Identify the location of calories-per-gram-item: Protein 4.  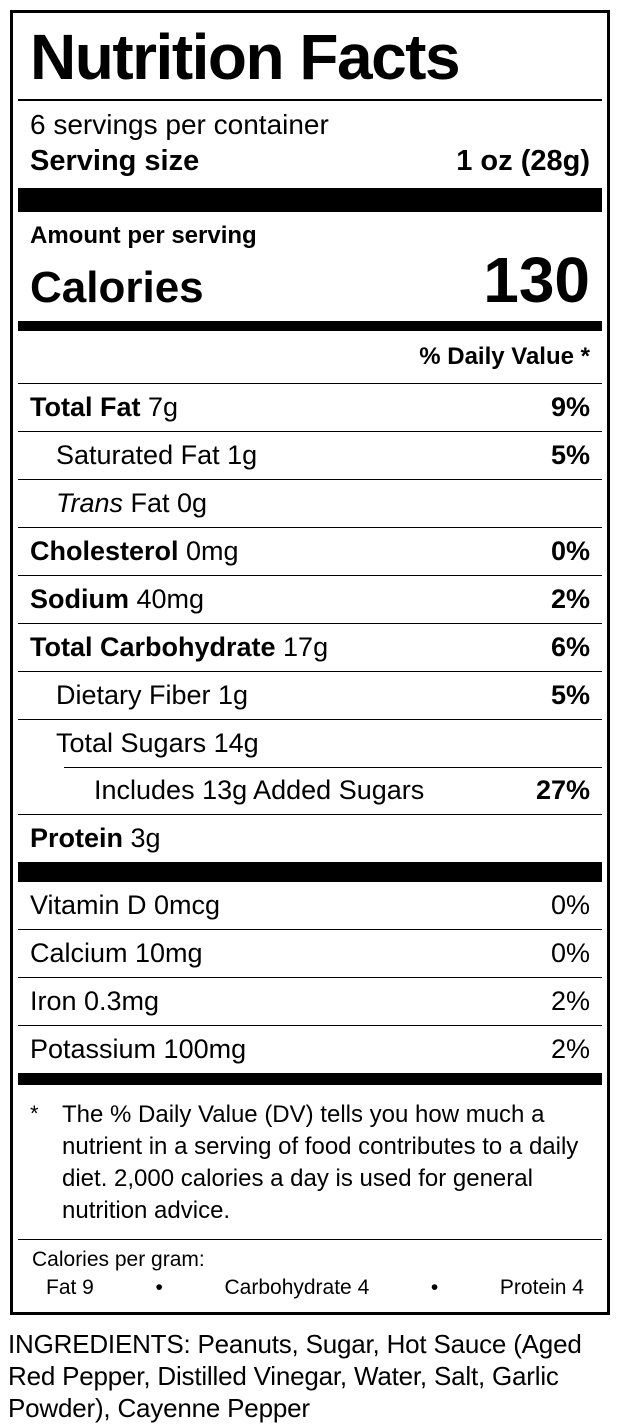
(541, 1287).